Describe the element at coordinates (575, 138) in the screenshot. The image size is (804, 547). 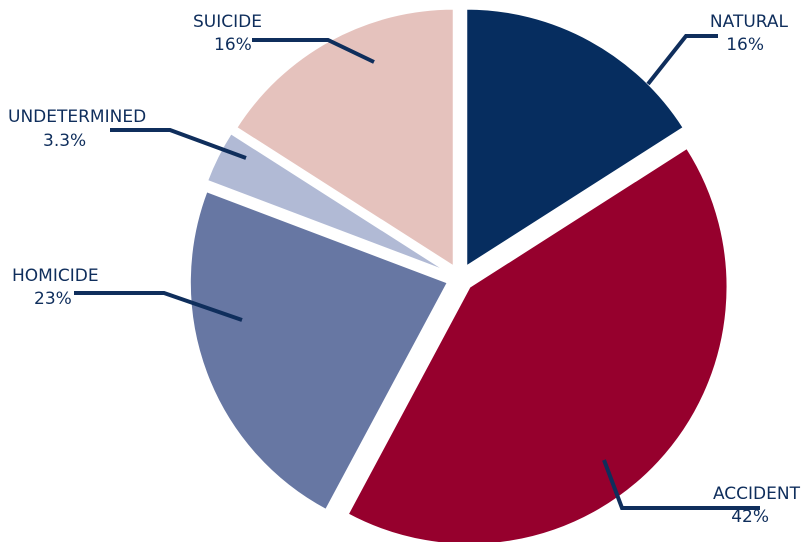
I see `pie-slice-natural` at that location.